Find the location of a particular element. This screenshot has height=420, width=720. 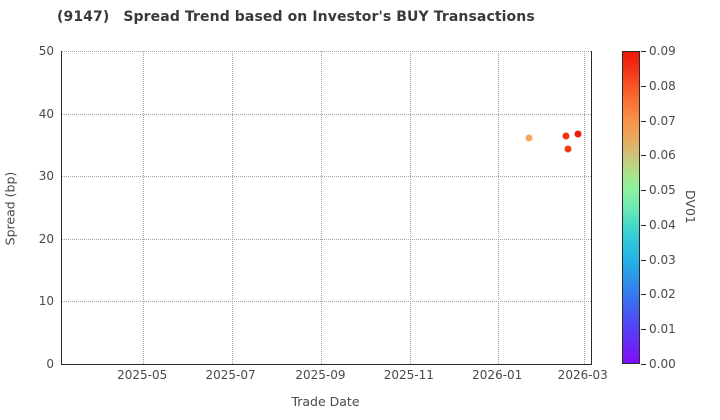

x-tick-label: 2026-03 is located at coordinates (582, 375).